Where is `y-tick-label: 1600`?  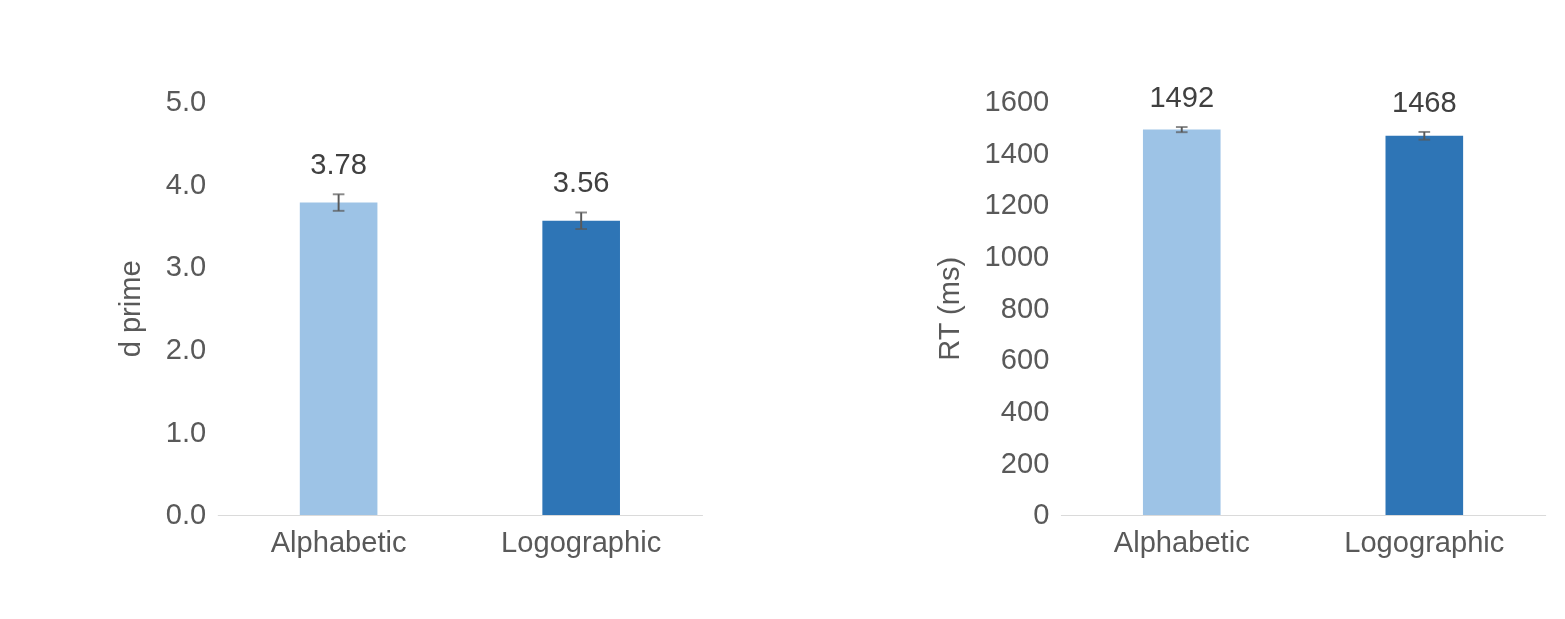
y-tick-label: 1600 is located at coordinates (1017, 100).